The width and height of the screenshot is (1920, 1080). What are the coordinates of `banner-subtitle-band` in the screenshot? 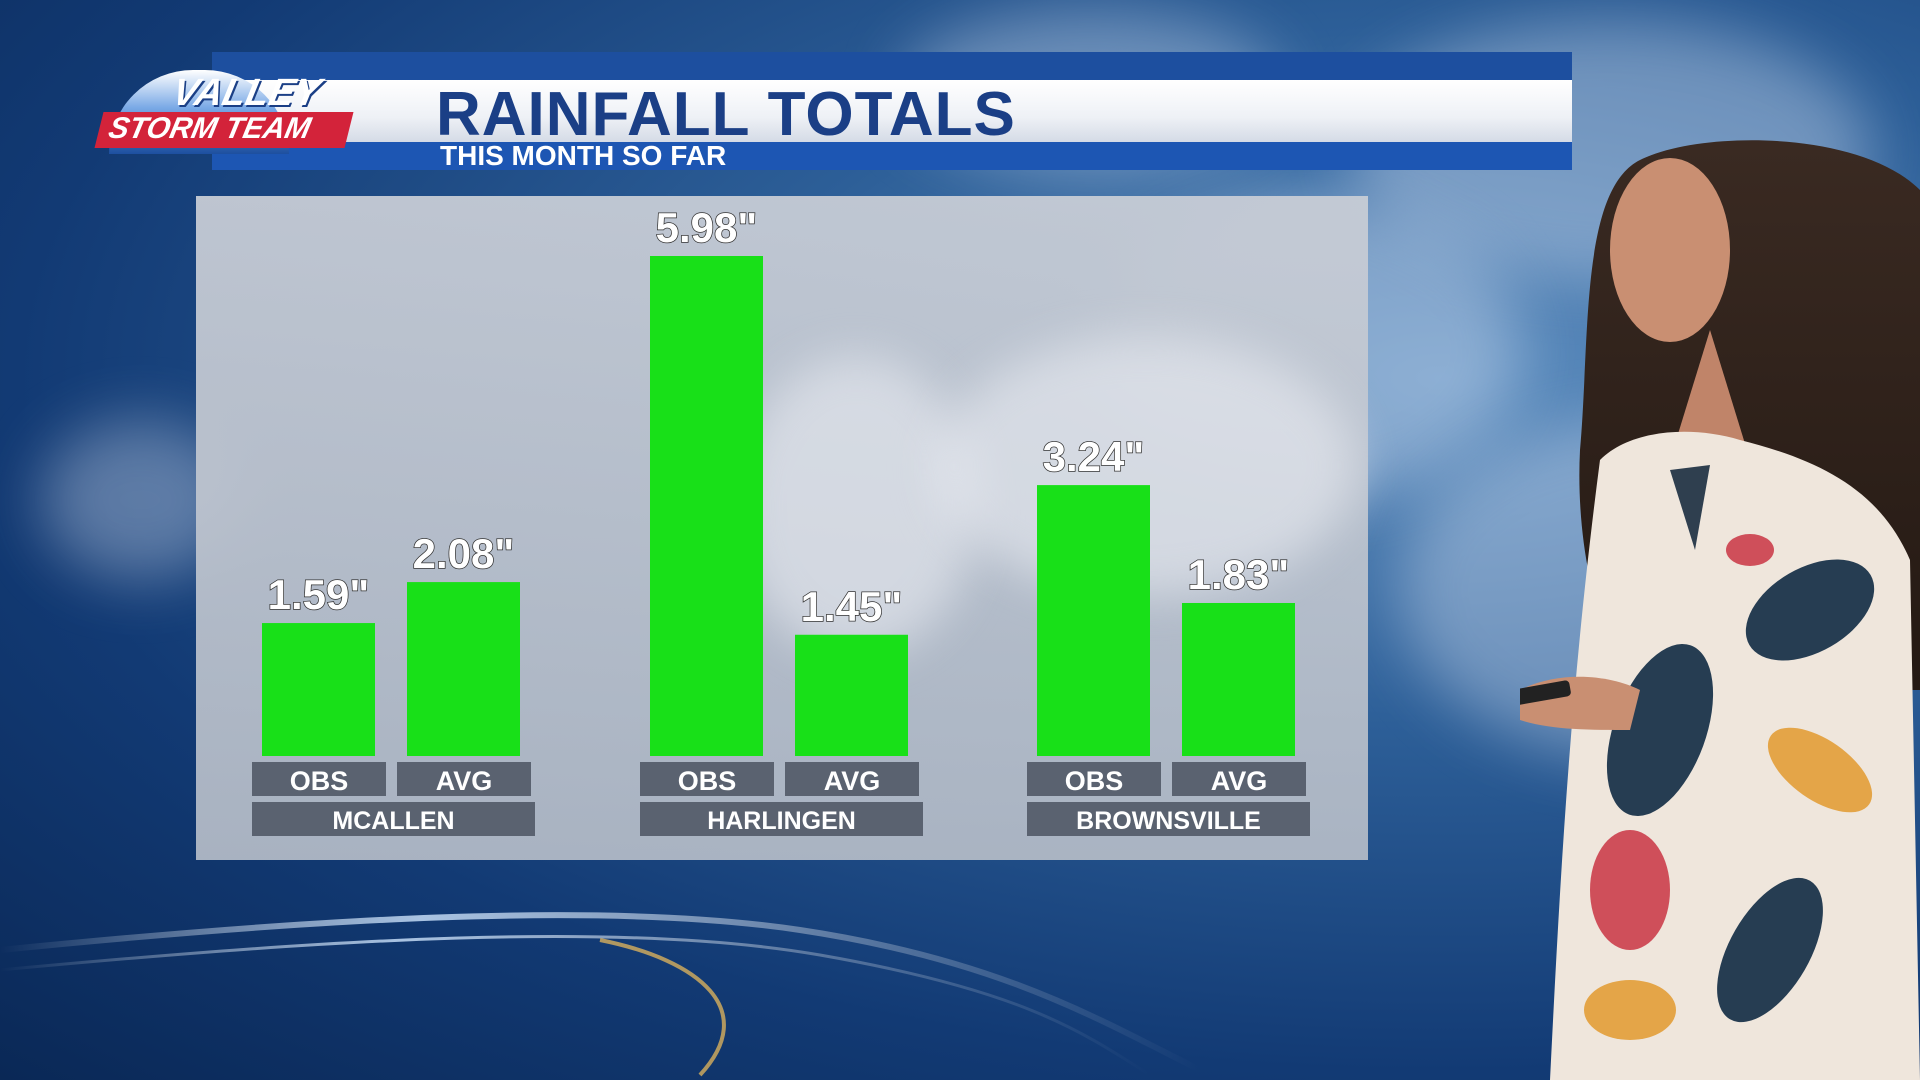 It's located at (892, 156).